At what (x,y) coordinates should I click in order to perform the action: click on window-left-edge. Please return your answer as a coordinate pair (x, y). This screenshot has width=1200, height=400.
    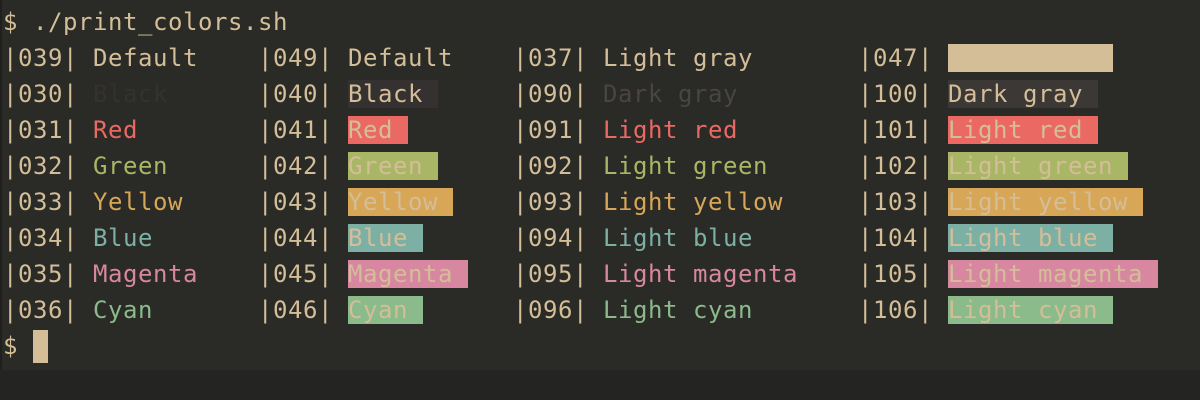
    Looking at the image, I should click on (1, 200).